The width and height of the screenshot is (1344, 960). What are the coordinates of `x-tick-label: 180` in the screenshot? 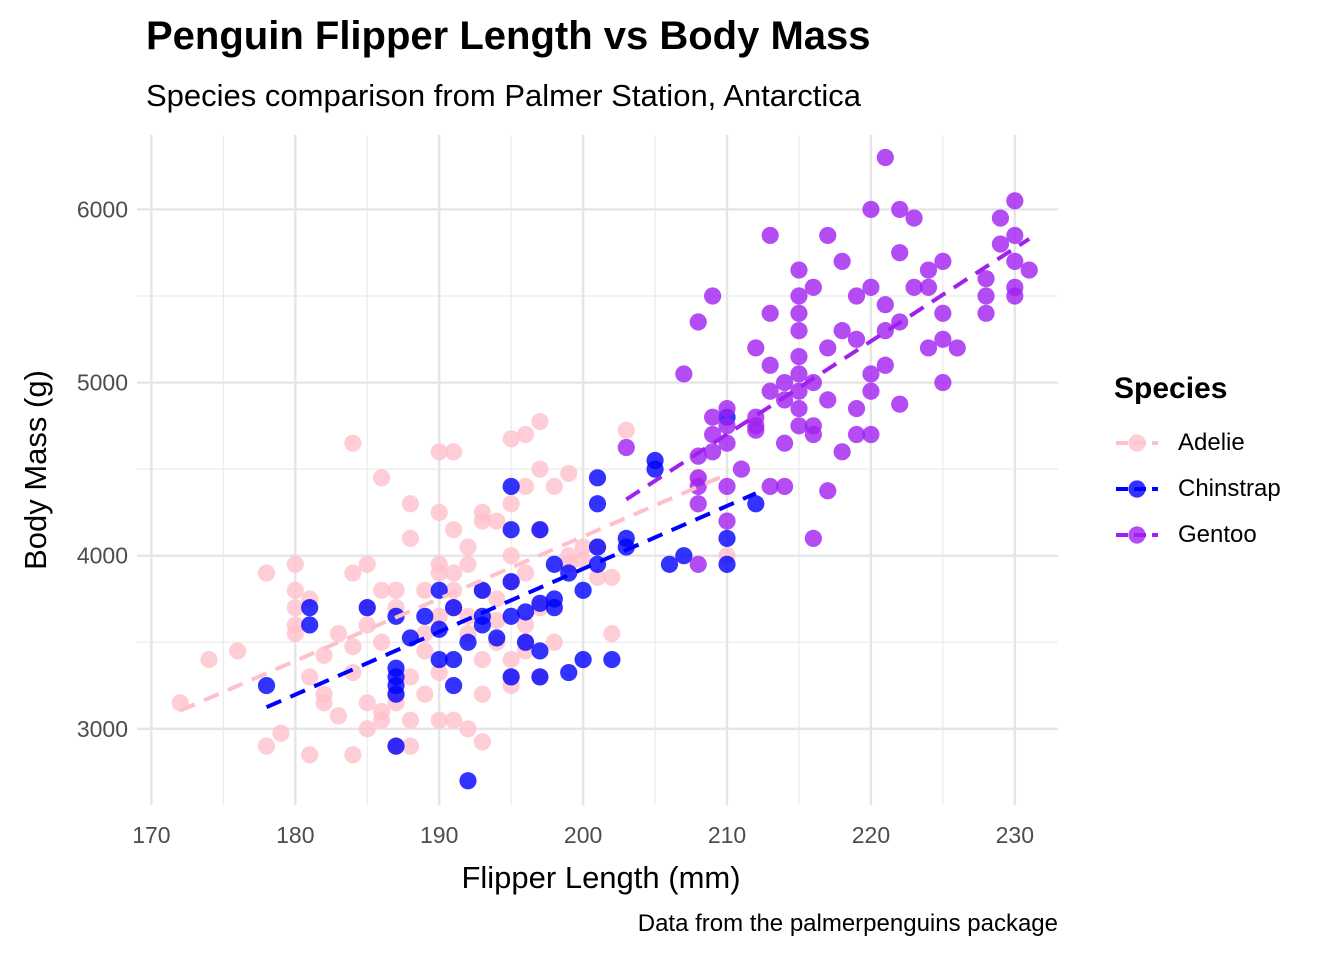 It's located at (295, 835).